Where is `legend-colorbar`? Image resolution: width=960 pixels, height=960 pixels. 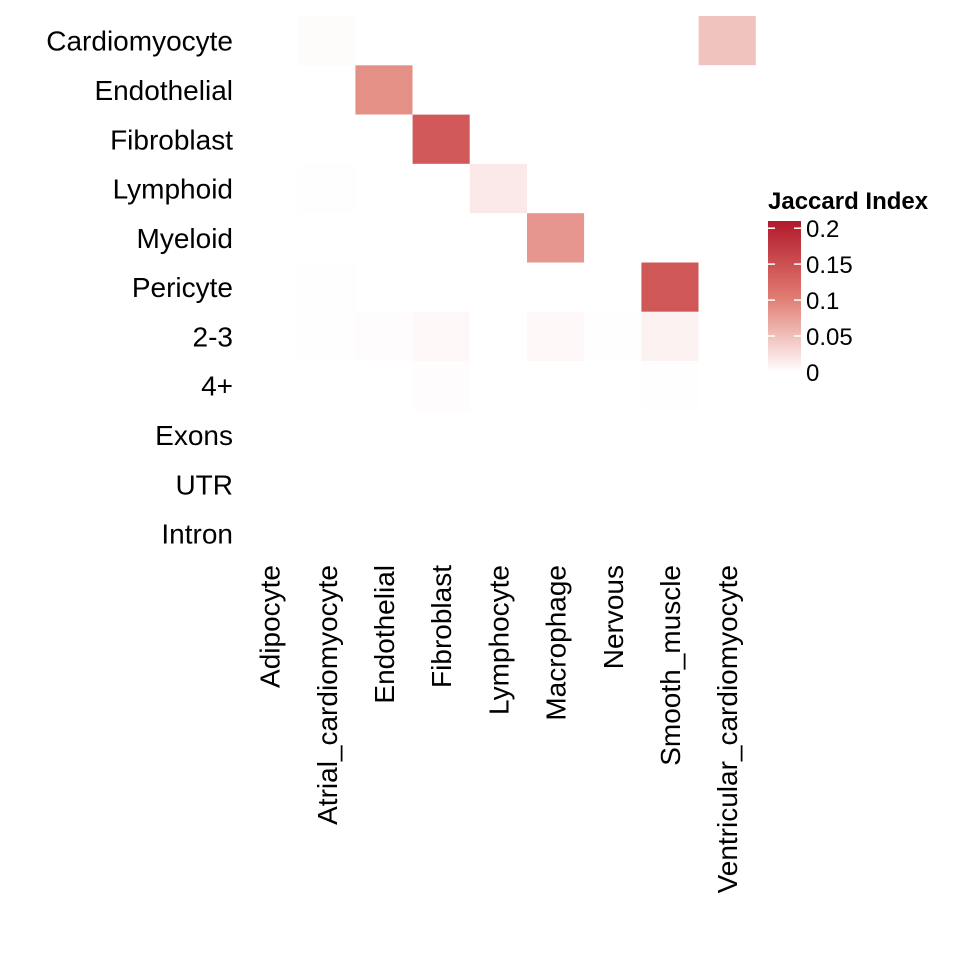
legend-colorbar is located at coordinates (784, 296).